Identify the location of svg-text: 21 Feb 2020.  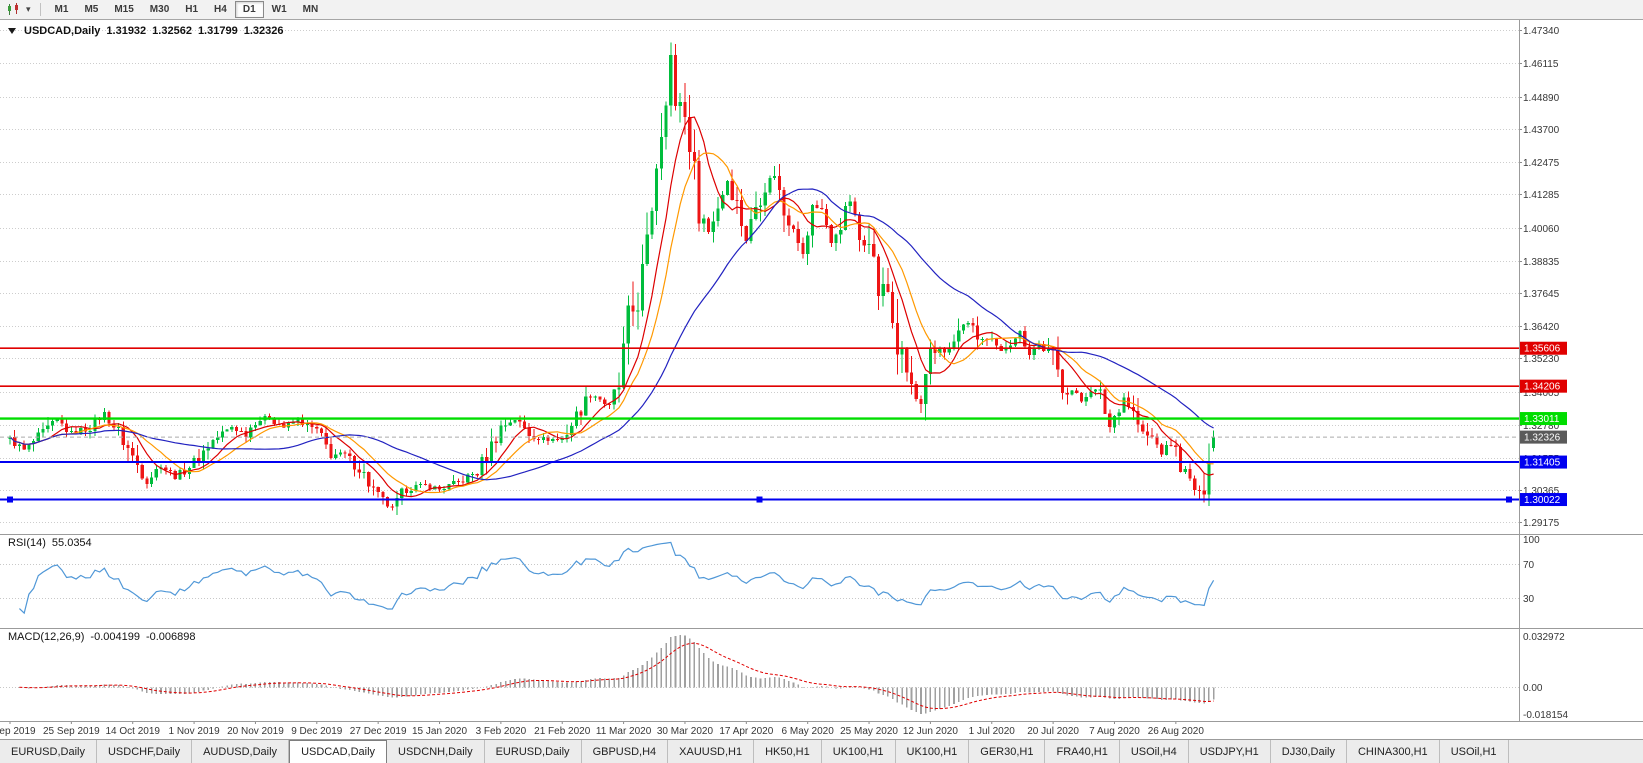
(562, 731).